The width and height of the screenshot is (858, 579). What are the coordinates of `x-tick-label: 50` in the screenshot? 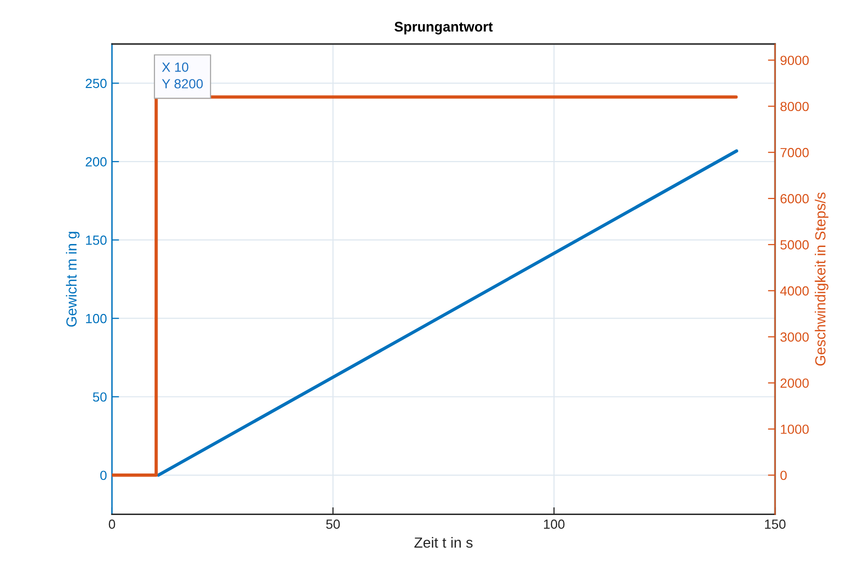 It's located at (333, 524).